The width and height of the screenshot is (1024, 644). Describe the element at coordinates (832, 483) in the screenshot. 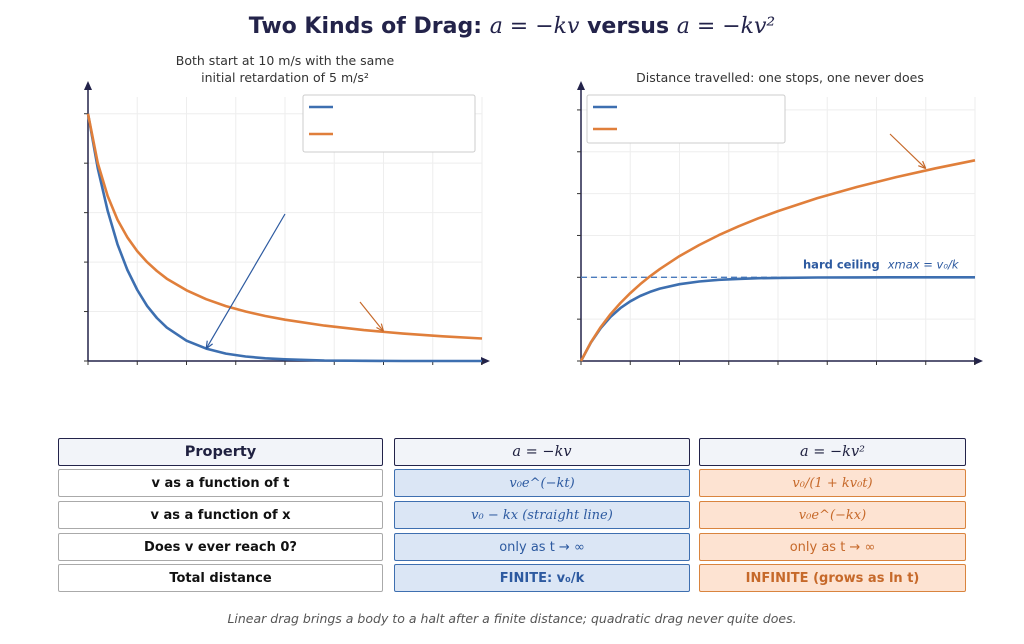

I see `table-cell-quadratic: v₀/(1 + kv₀t)` at that location.